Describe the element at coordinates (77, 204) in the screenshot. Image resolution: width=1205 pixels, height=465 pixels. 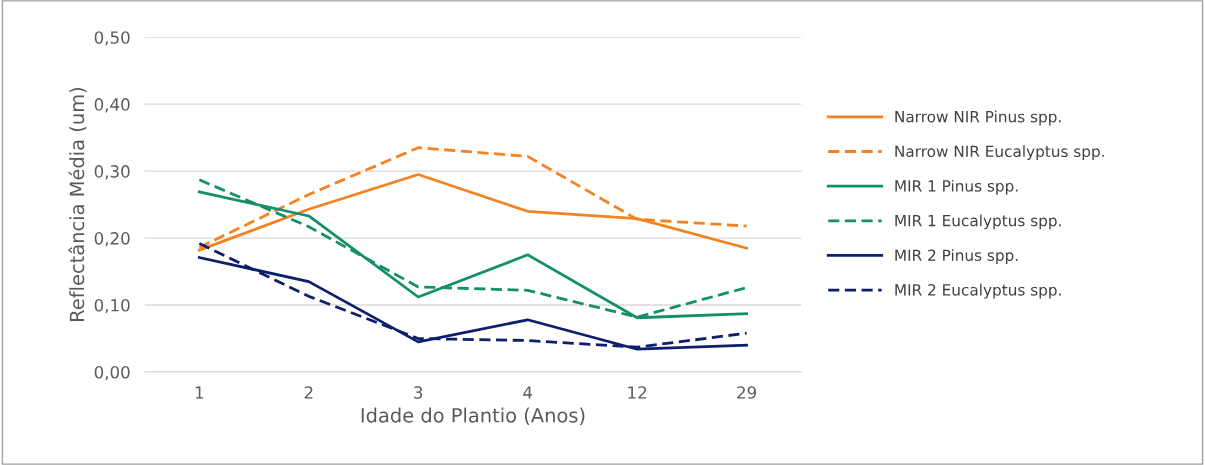
I see `y-axis-title: Reflectância Média (um)` at that location.